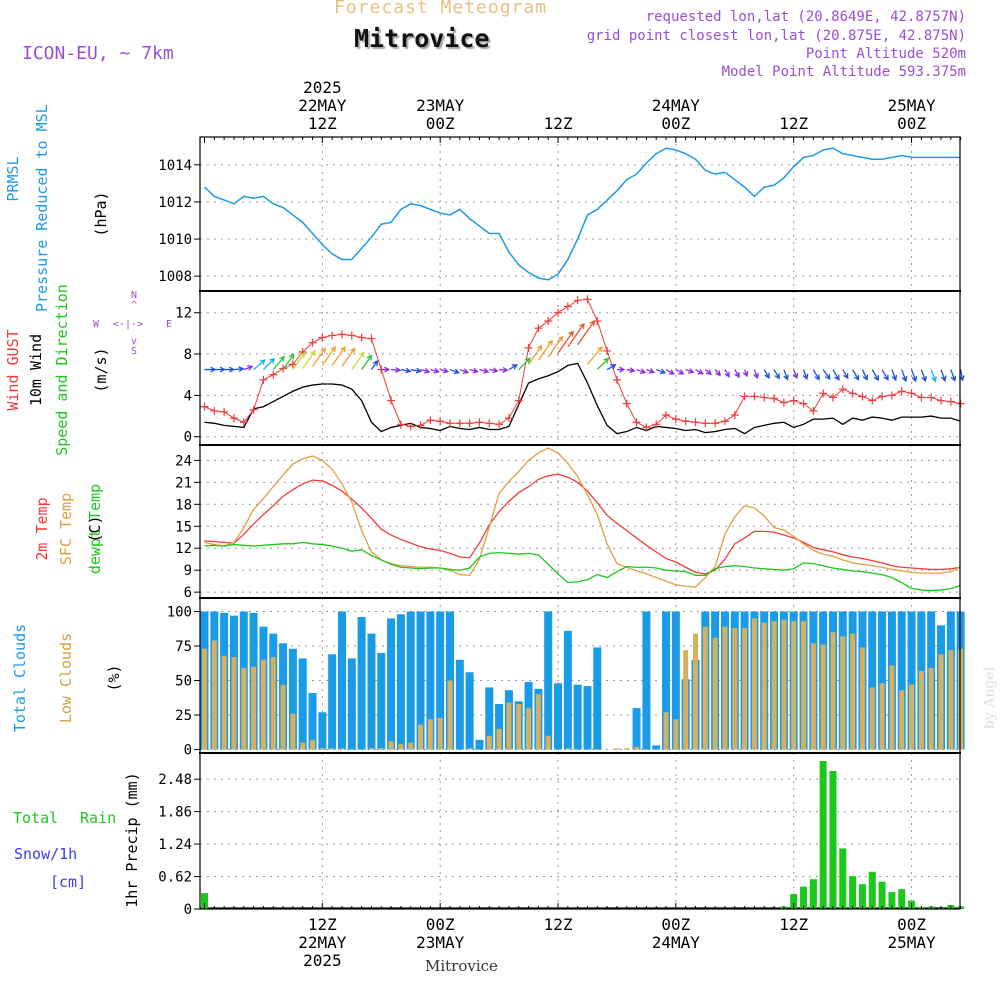 The image size is (1000, 1000). What do you see at coordinates (134, 341) in the screenshot?
I see `compass-down: v` at bounding box center [134, 341].